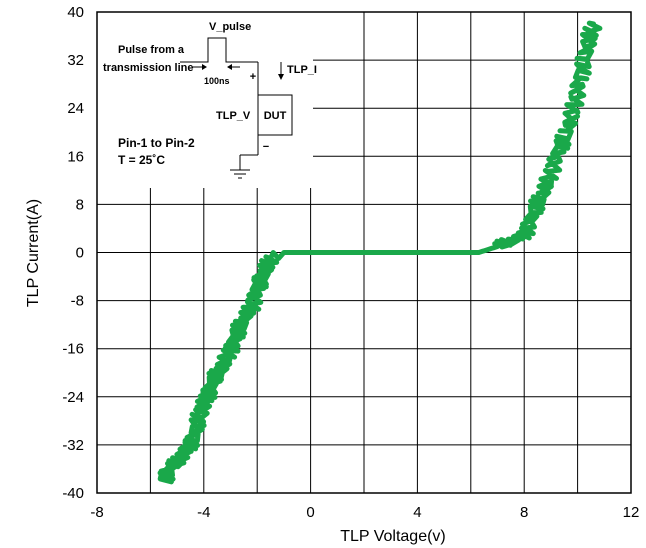 This screenshot has height=548, width=646. I want to click on duration-arrowhead-left, so click(204, 67).